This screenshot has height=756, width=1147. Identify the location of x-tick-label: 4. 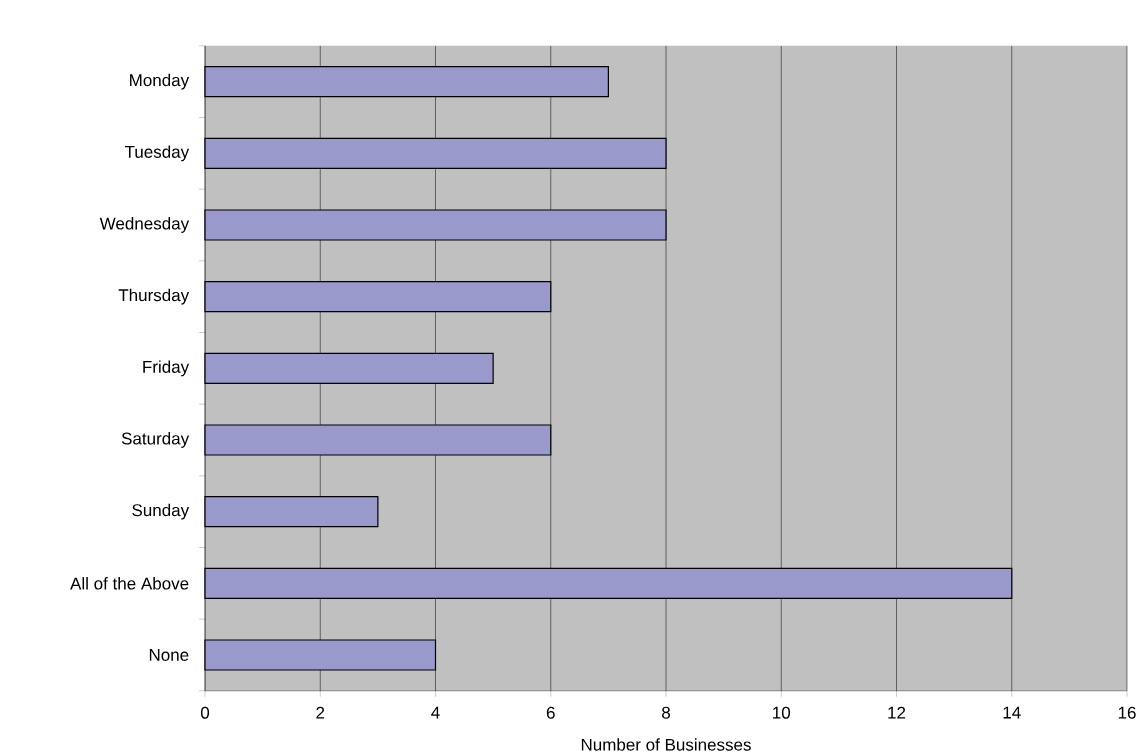
(435, 712).